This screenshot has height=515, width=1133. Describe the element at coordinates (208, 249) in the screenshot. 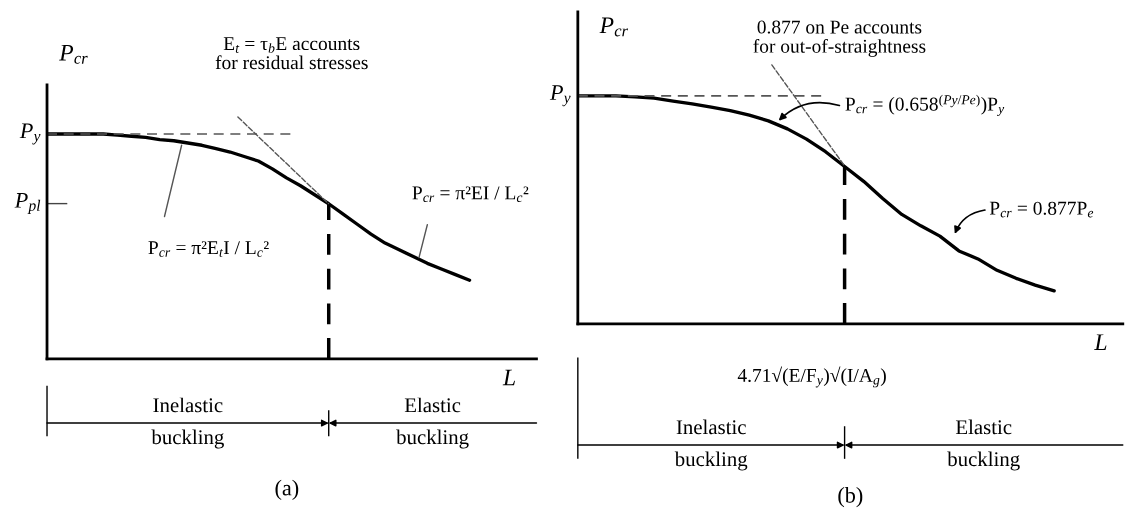

I see `annotation: P$_{cr}$ = π²E$_{t}$I / L$_{c}$²` at that location.